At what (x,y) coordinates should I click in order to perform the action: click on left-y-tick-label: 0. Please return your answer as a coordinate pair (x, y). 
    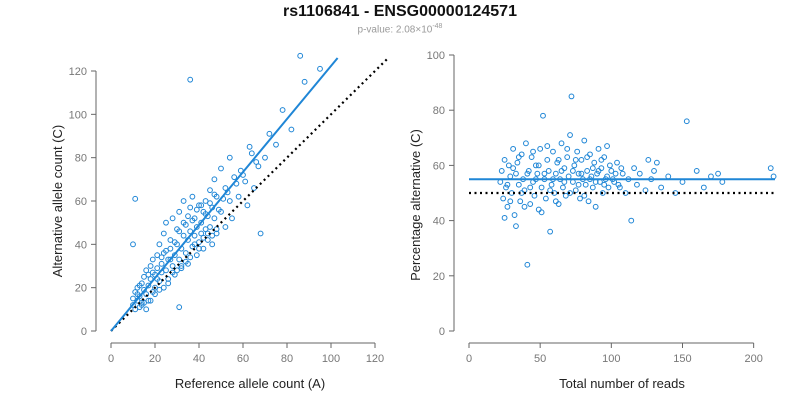
    Looking at the image, I should click on (84, 332).